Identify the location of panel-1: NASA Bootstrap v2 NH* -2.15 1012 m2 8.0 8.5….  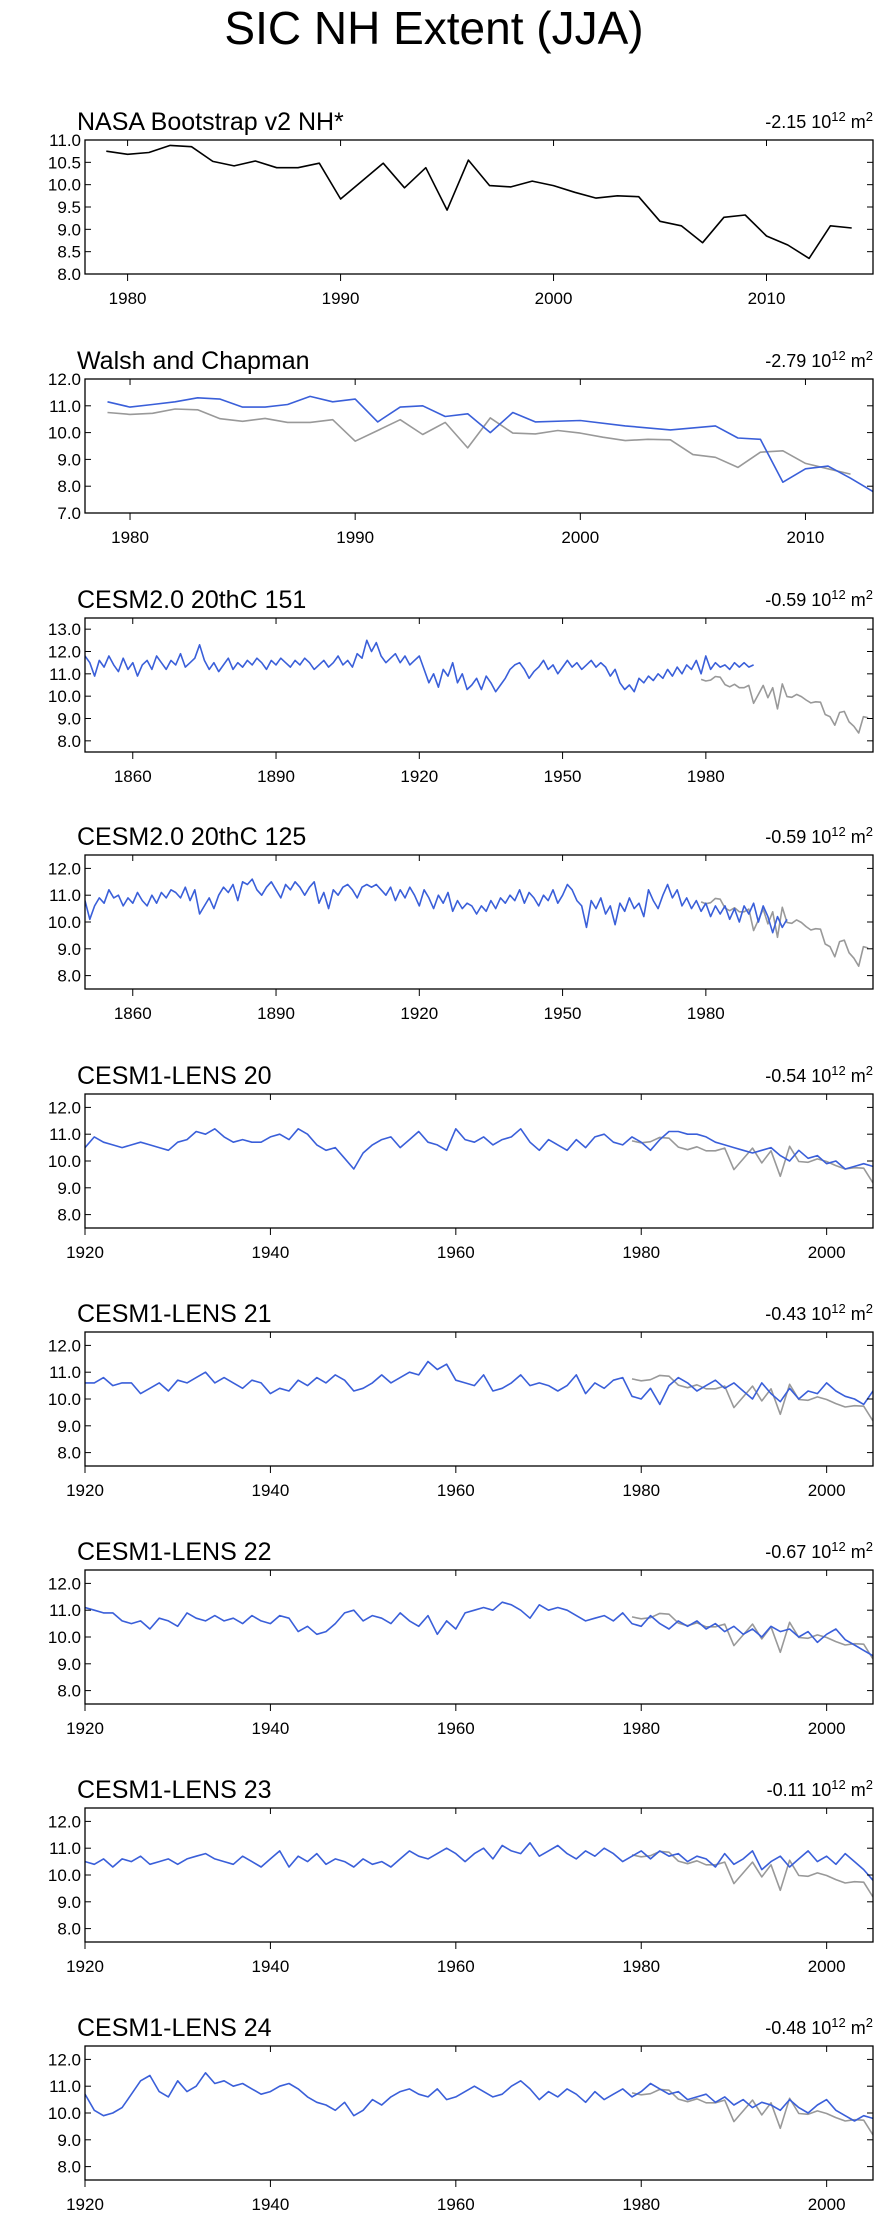
(461, 208).